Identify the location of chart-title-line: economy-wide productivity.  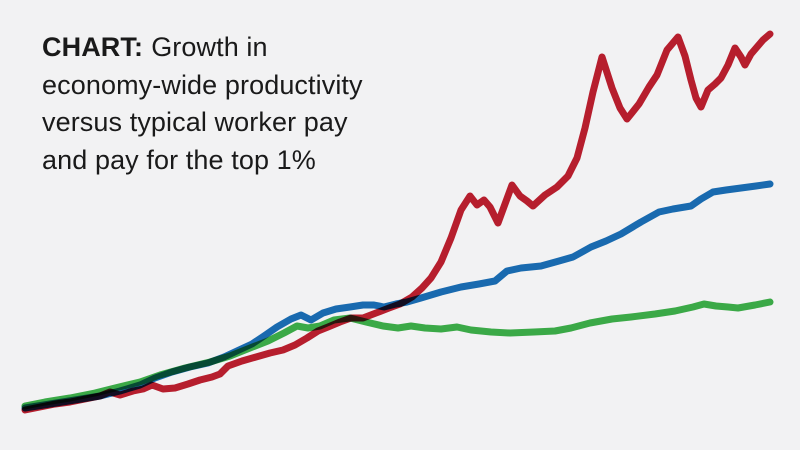
(202, 84).